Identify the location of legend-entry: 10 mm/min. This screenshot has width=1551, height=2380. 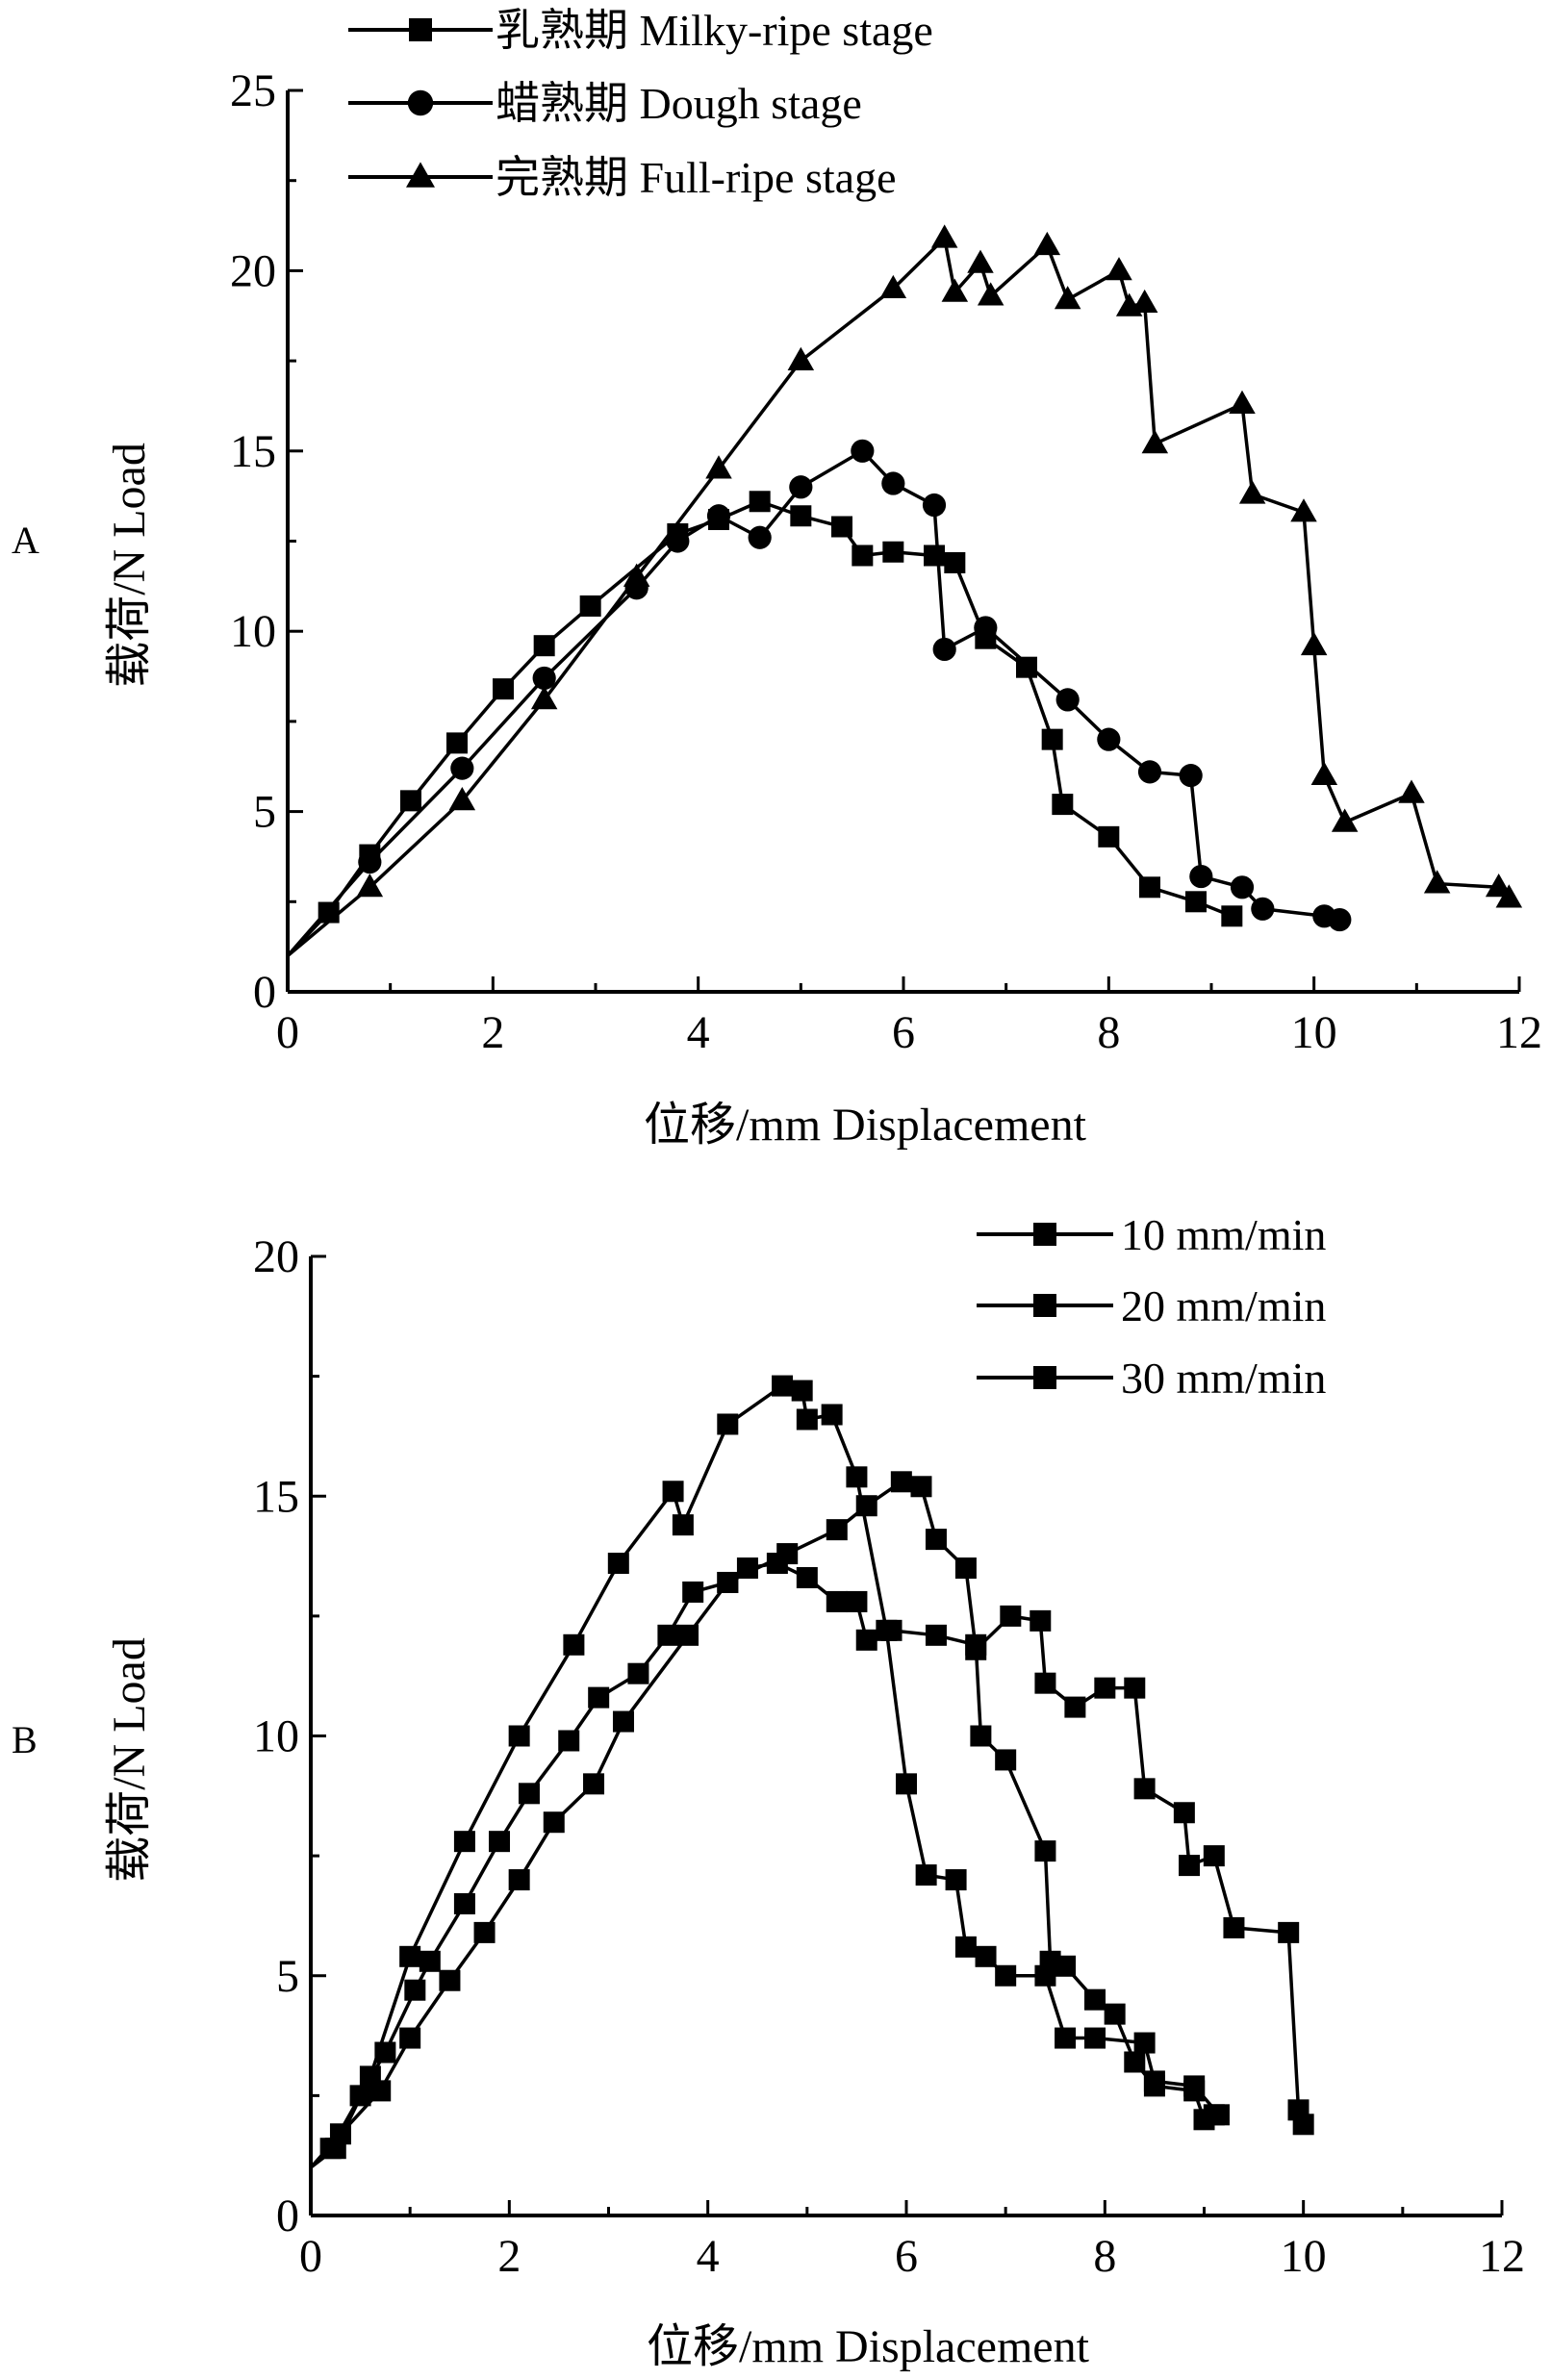
(1151, 1235).